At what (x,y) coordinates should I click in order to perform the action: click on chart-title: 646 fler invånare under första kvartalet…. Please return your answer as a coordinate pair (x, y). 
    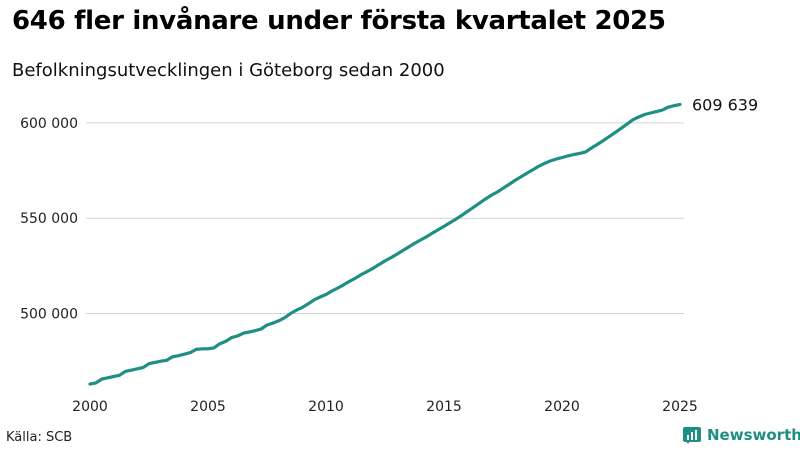
    Looking at the image, I should click on (339, 21).